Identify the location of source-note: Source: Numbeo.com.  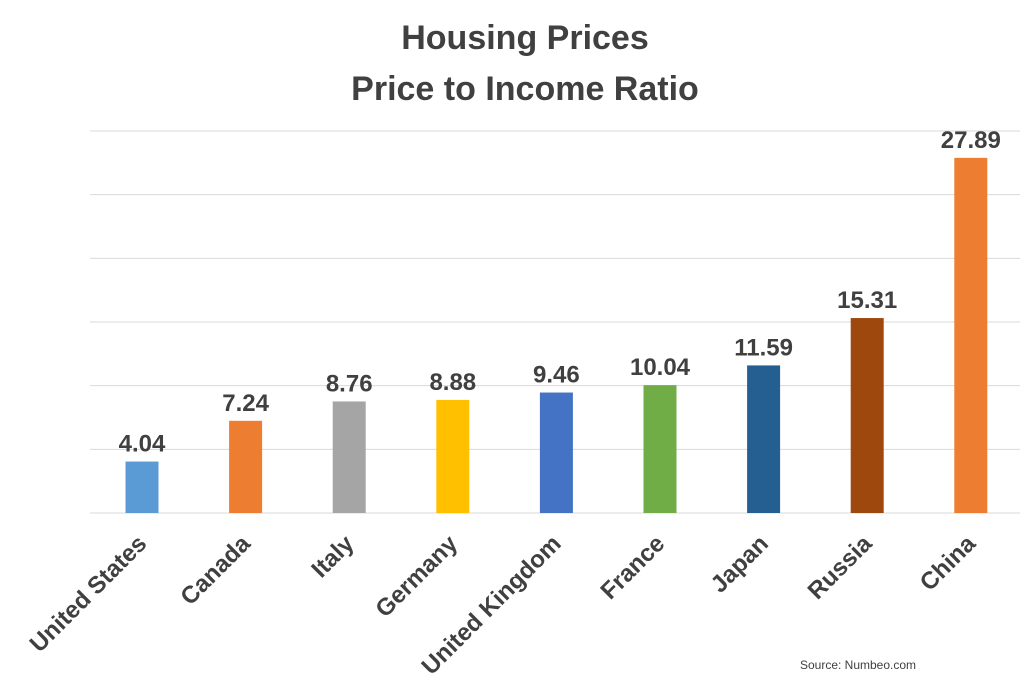
(858, 665).